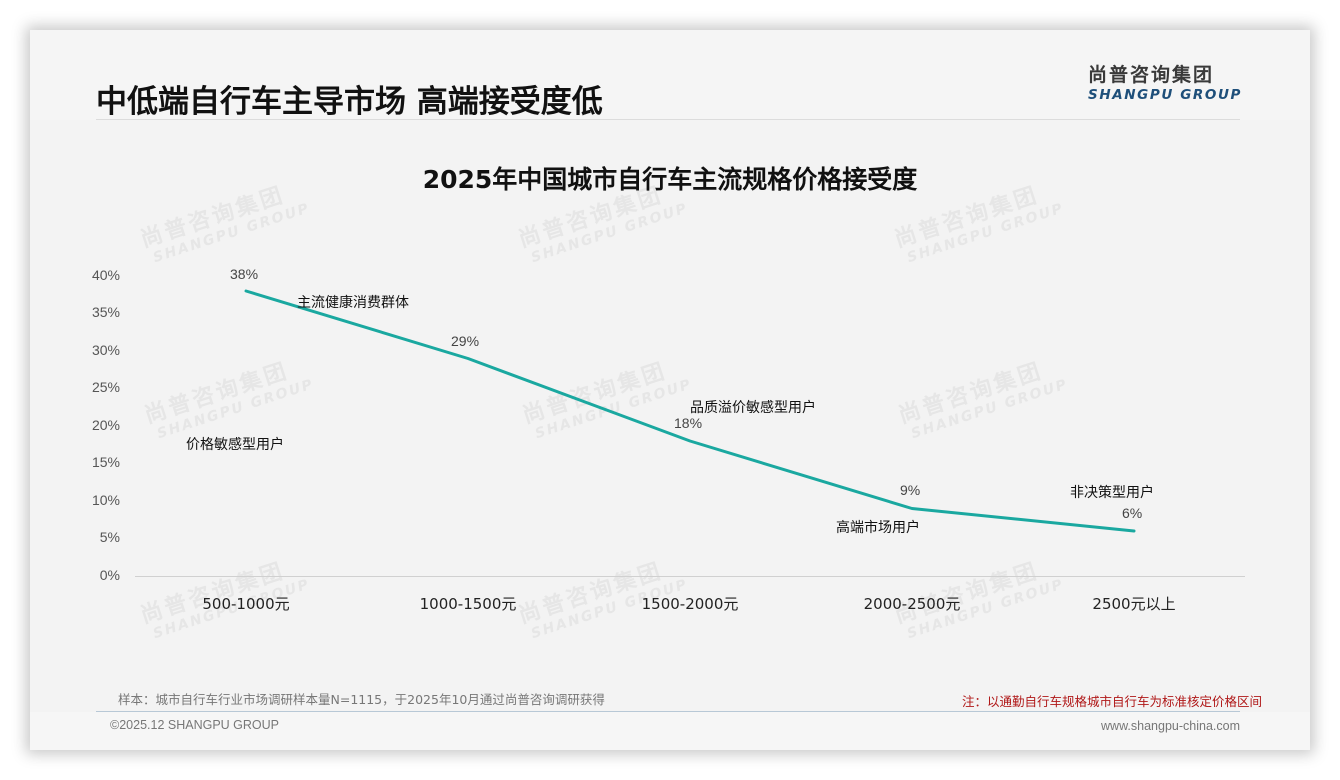 Image resolution: width=1340 pixels, height=780 pixels. I want to click on logo-en: SHANGPU GROUP, so click(1165, 95).